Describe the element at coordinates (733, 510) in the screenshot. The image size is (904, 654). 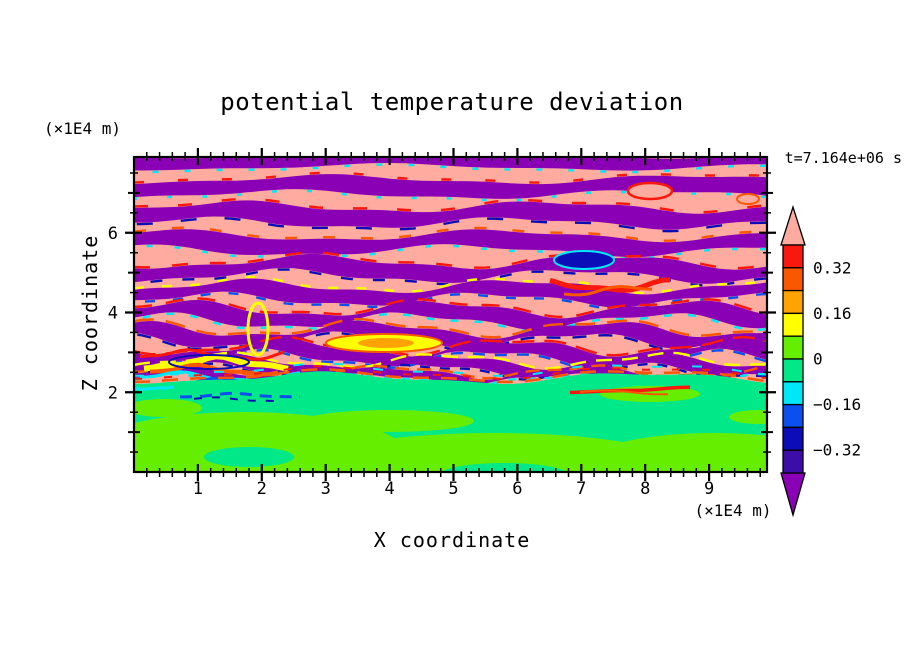
I see `x-axis-units-label: (×1E4 m)` at that location.